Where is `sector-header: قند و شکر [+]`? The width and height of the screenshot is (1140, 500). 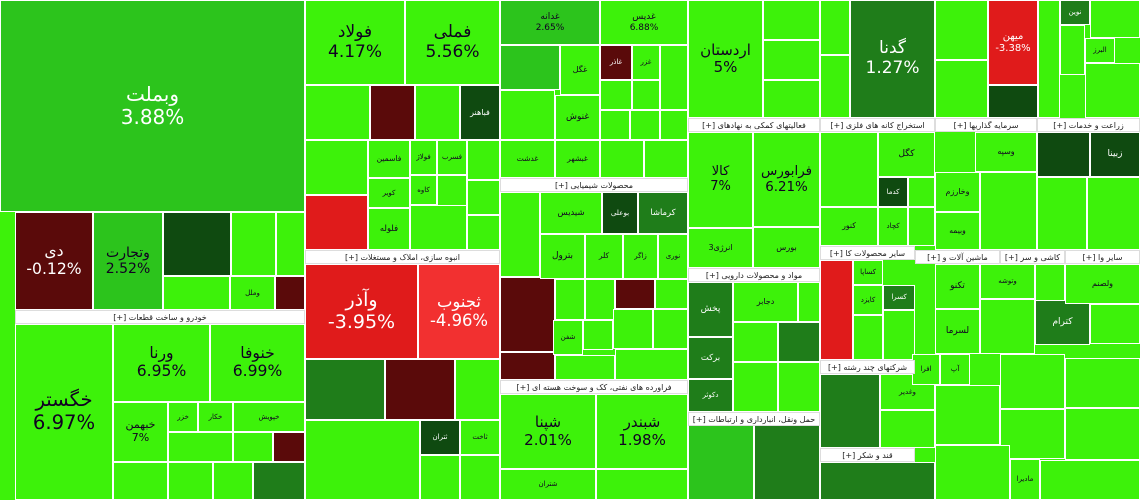
sector-header: قند و شکر [+] is located at coordinates (867, 455).